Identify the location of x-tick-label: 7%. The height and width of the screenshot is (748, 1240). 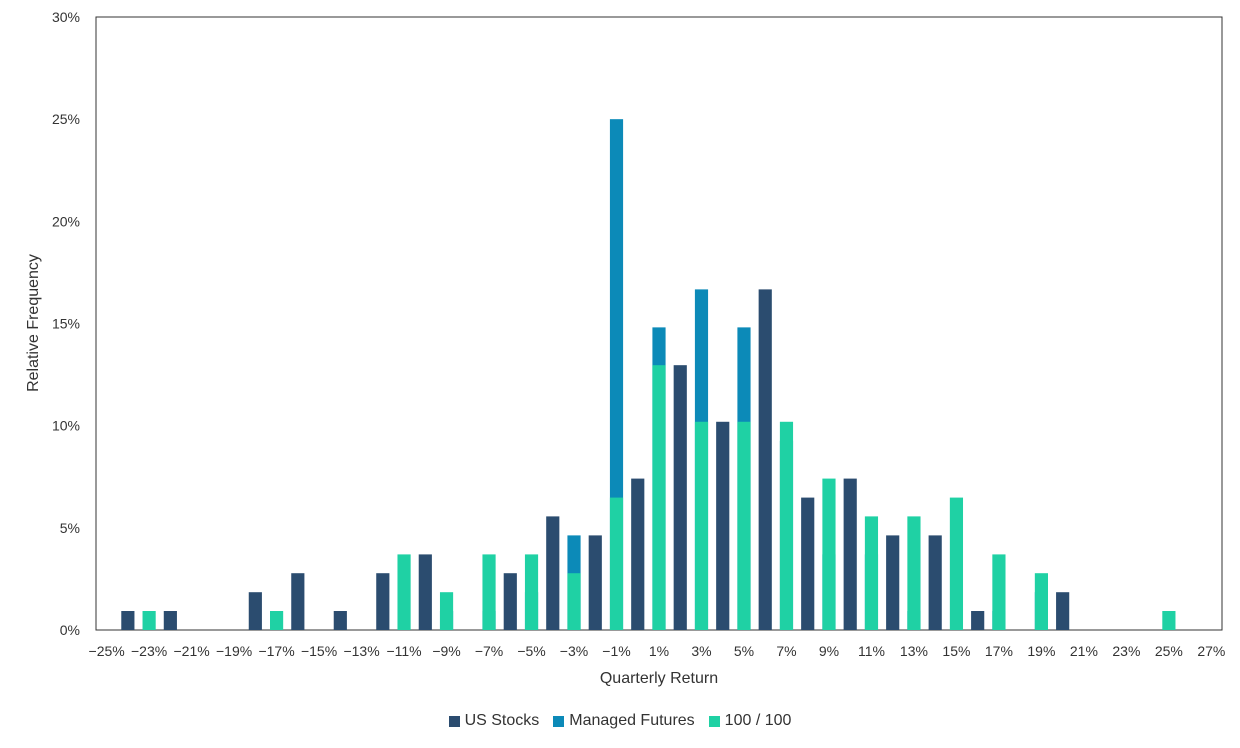
(786, 651).